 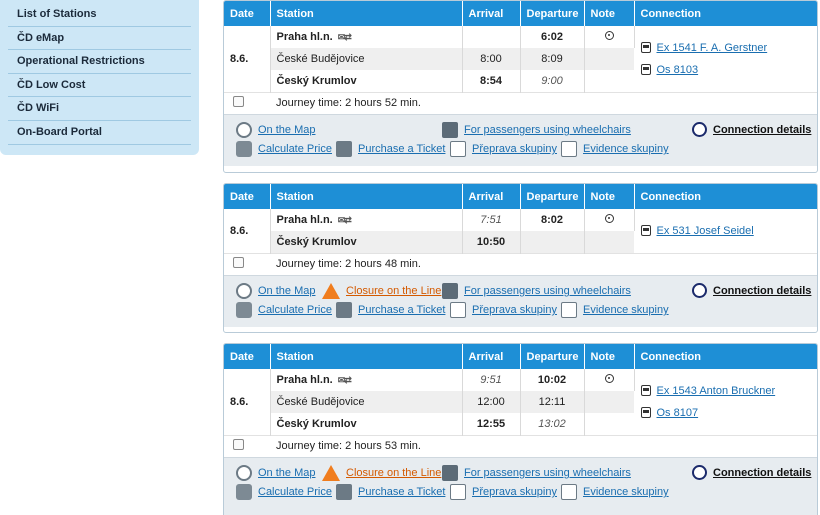 What do you see at coordinates (726, 70) in the screenshot?
I see `train-link-row: Os 8103` at bounding box center [726, 70].